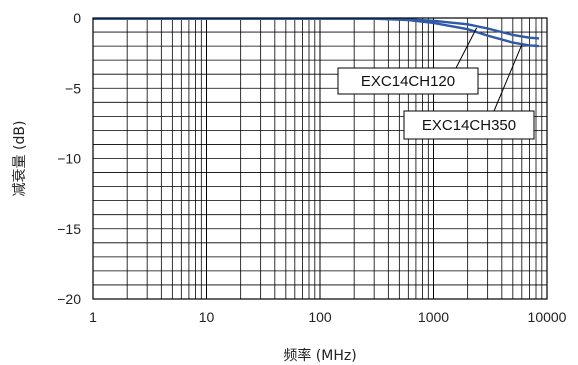 This screenshot has width=578, height=365. I want to click on series-label: EXC14CH120, so click(408, 81).